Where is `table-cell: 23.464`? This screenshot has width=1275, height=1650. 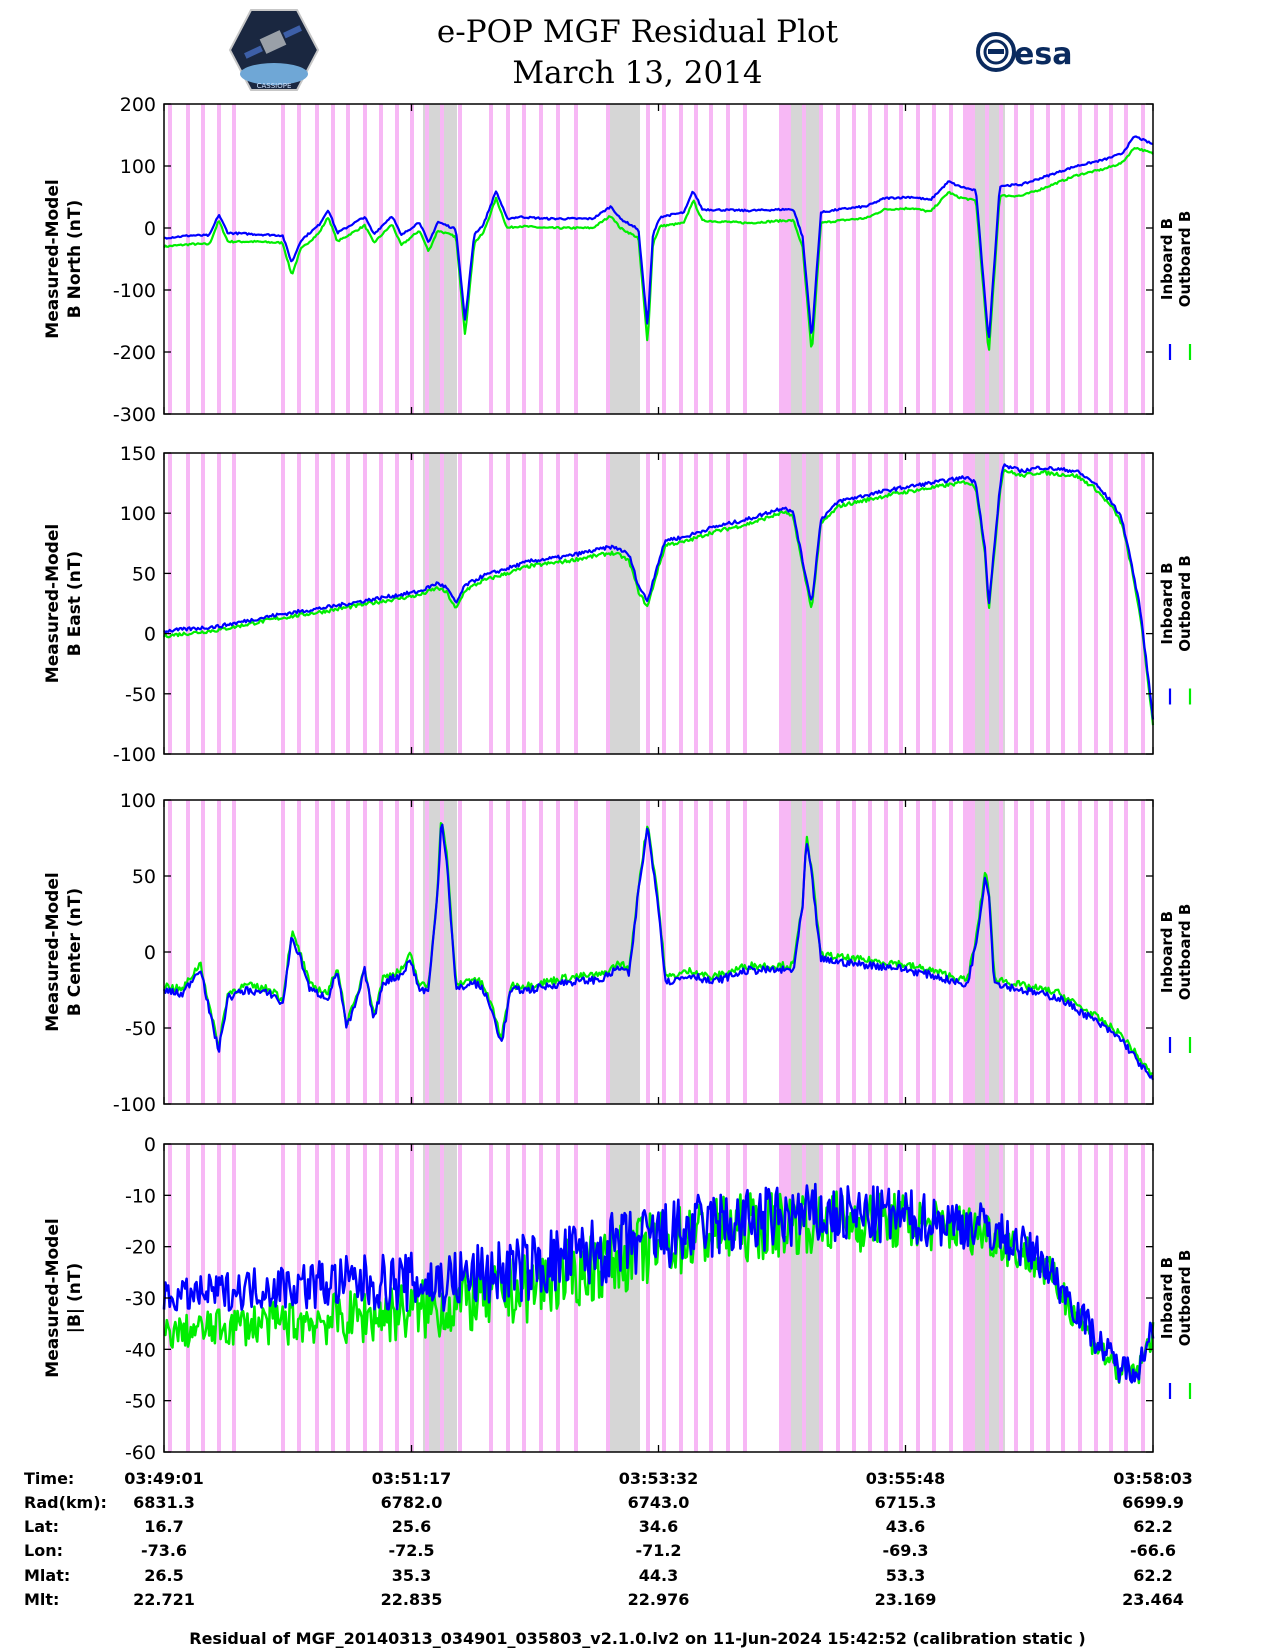 table-cell: 23.464 is located at coordinates (1153, 1599).